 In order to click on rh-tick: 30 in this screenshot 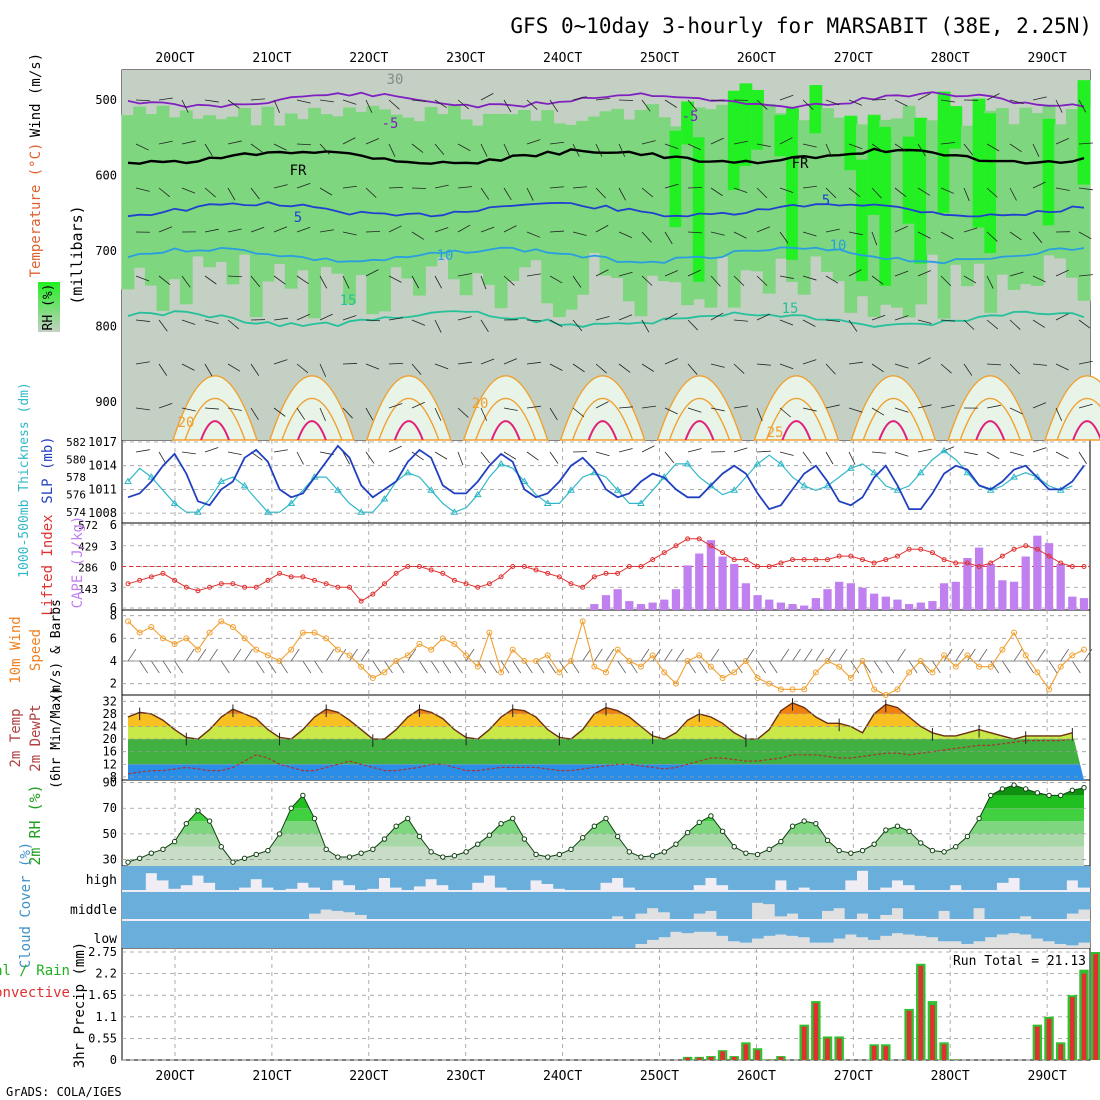, I will do `click(110, 860)`.